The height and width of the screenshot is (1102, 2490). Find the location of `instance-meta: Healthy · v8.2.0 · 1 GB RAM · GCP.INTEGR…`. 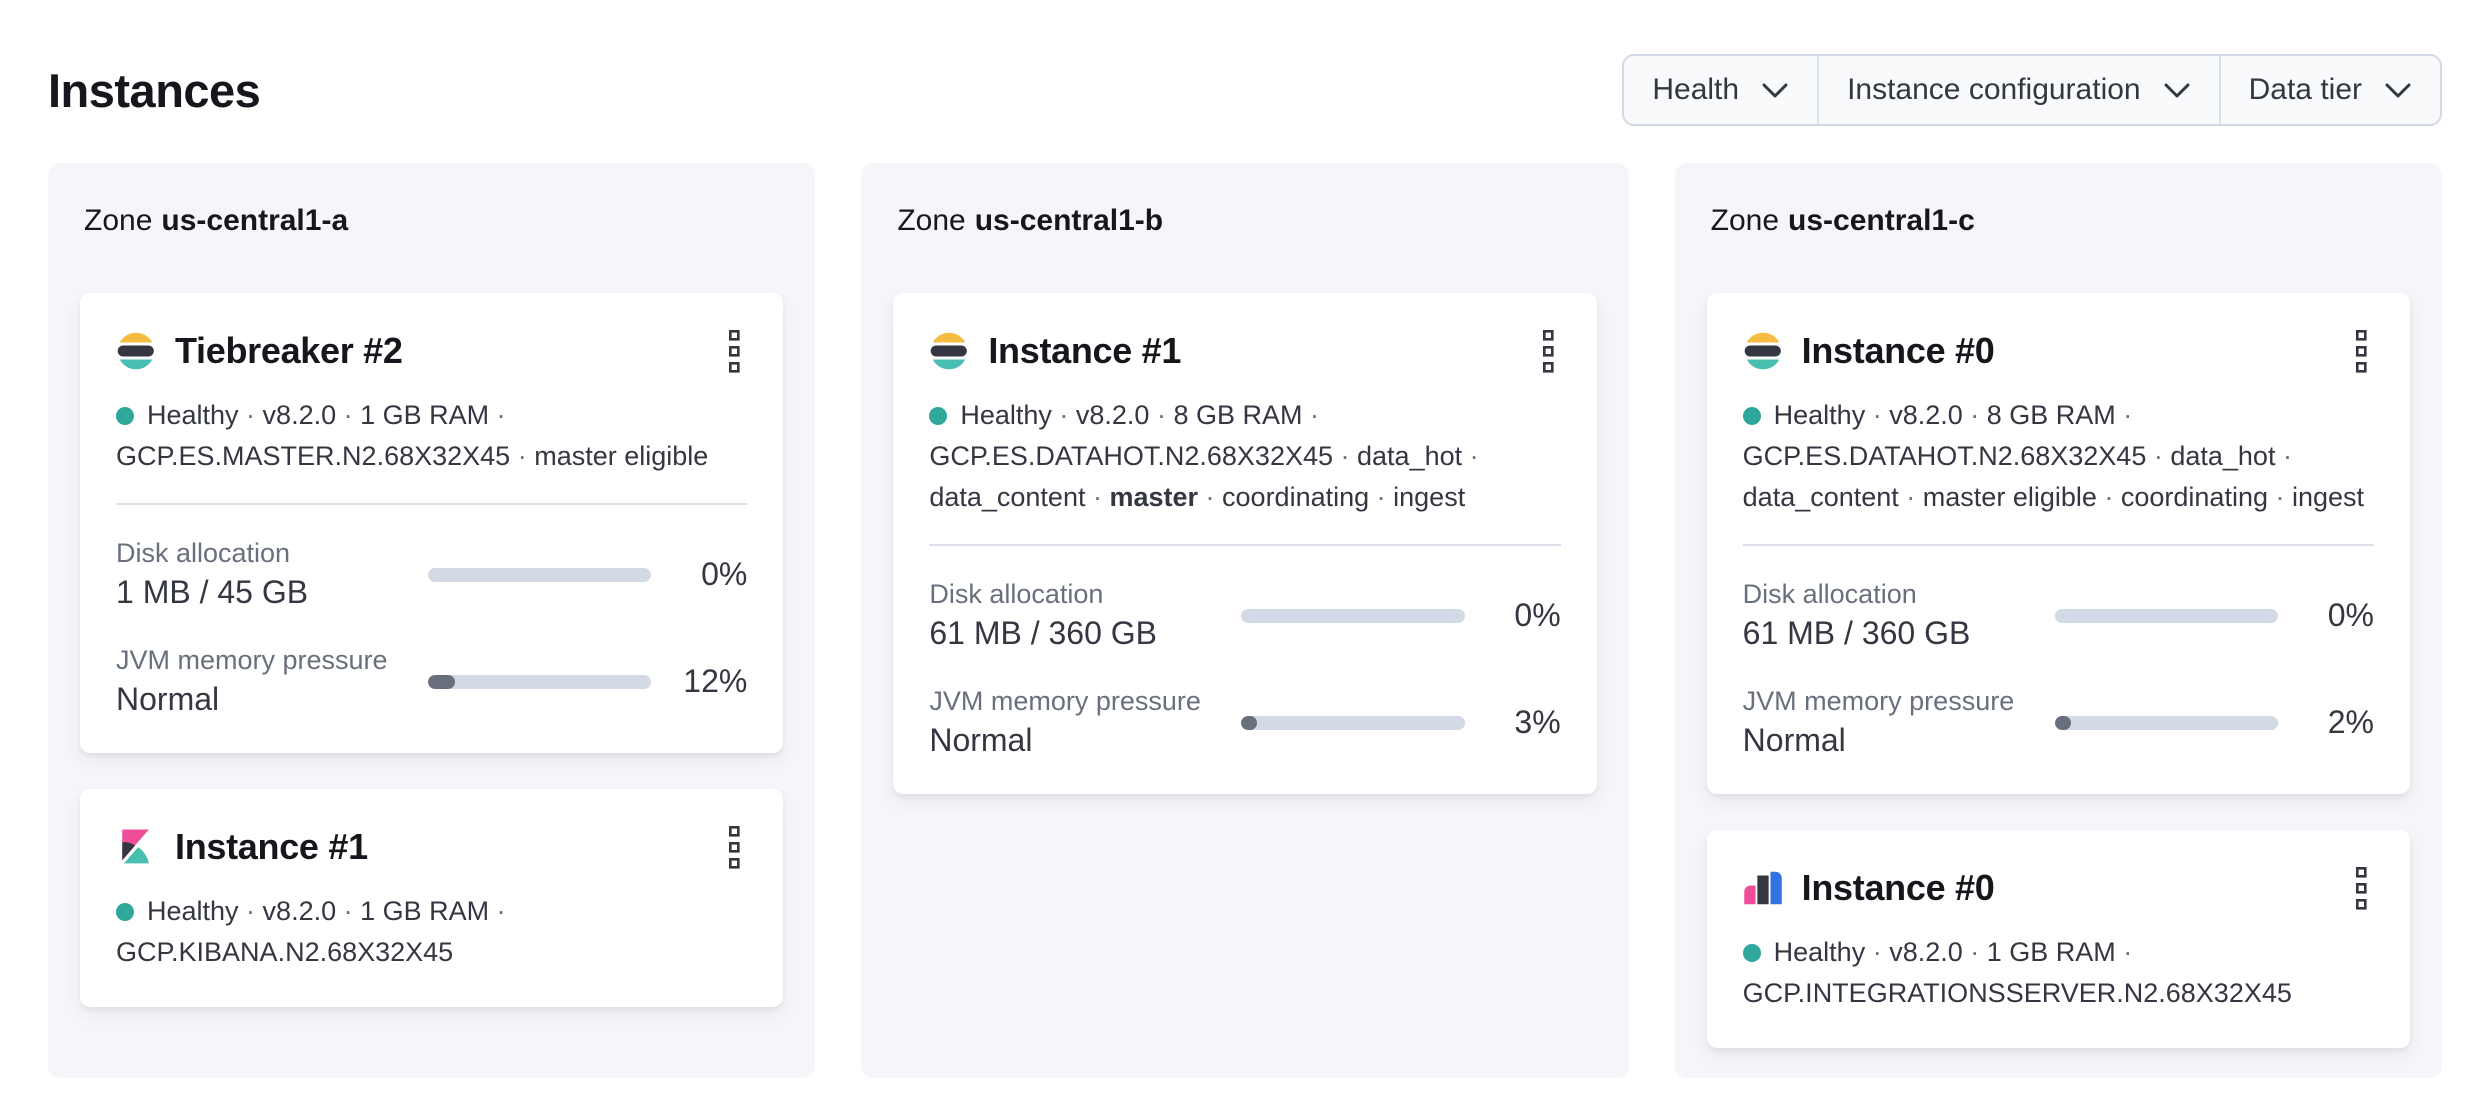

instance-meta: Healthy · v8.2.0 · 1 GB RAM · GCP.INTEGR… is located at coordinates (2058, 973).